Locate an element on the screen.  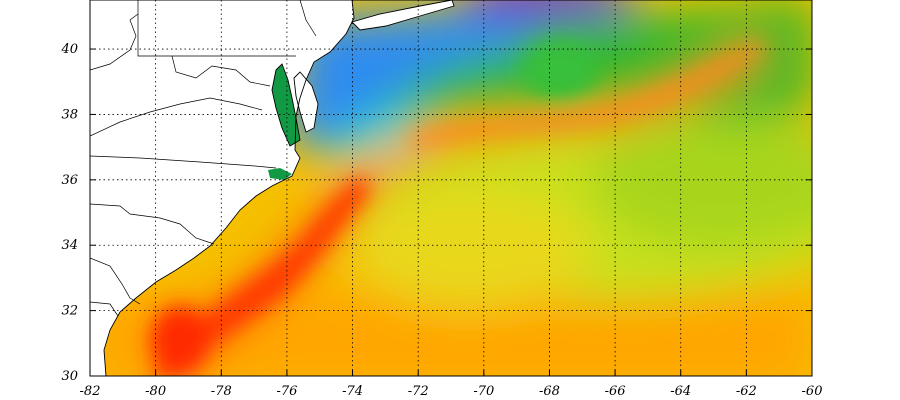
x-tick-label: -74 is located at coordinates (352, 391).